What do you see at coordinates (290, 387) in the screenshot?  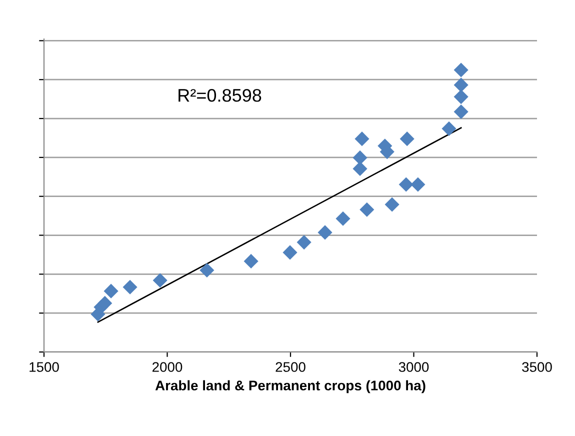 I see `x-axis-title: Arable land & Permanent crops (1000 ha)` at bounding box center [290, 387].